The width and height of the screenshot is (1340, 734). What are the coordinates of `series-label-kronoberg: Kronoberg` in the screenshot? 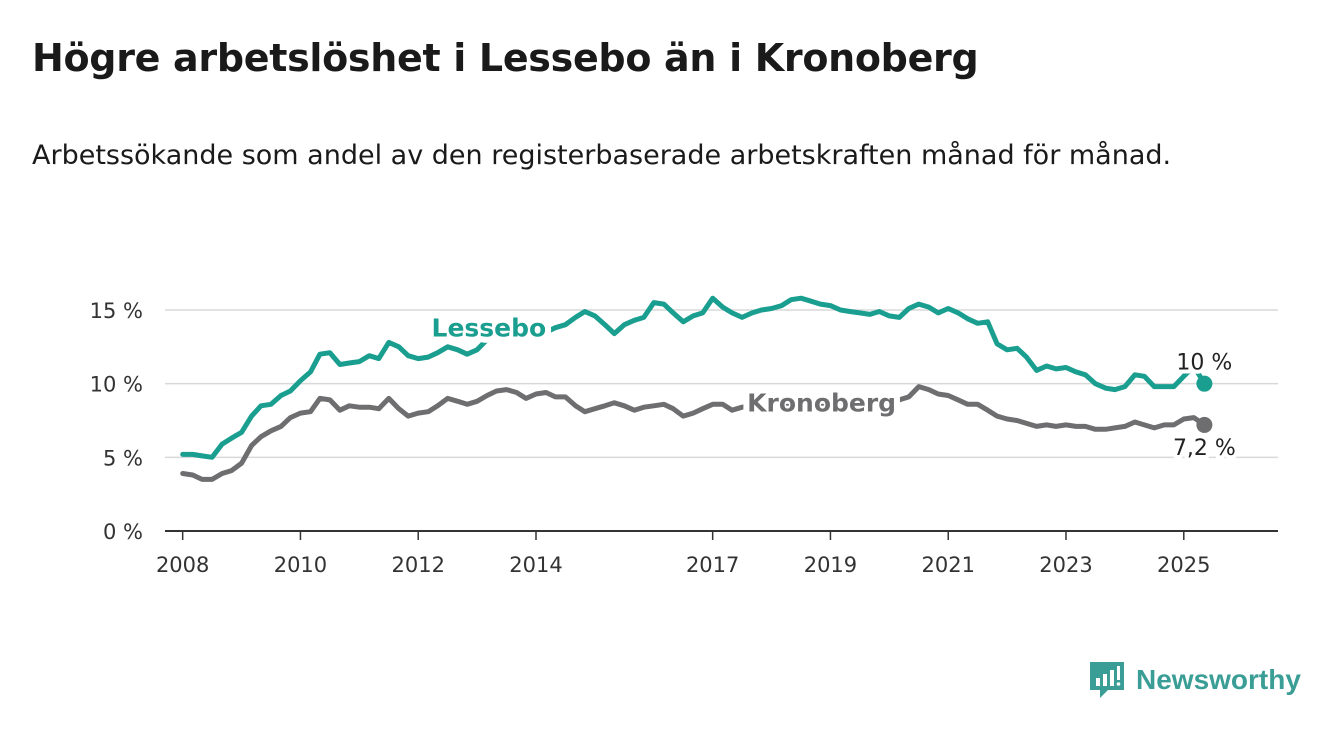 It's located at (821, 403).